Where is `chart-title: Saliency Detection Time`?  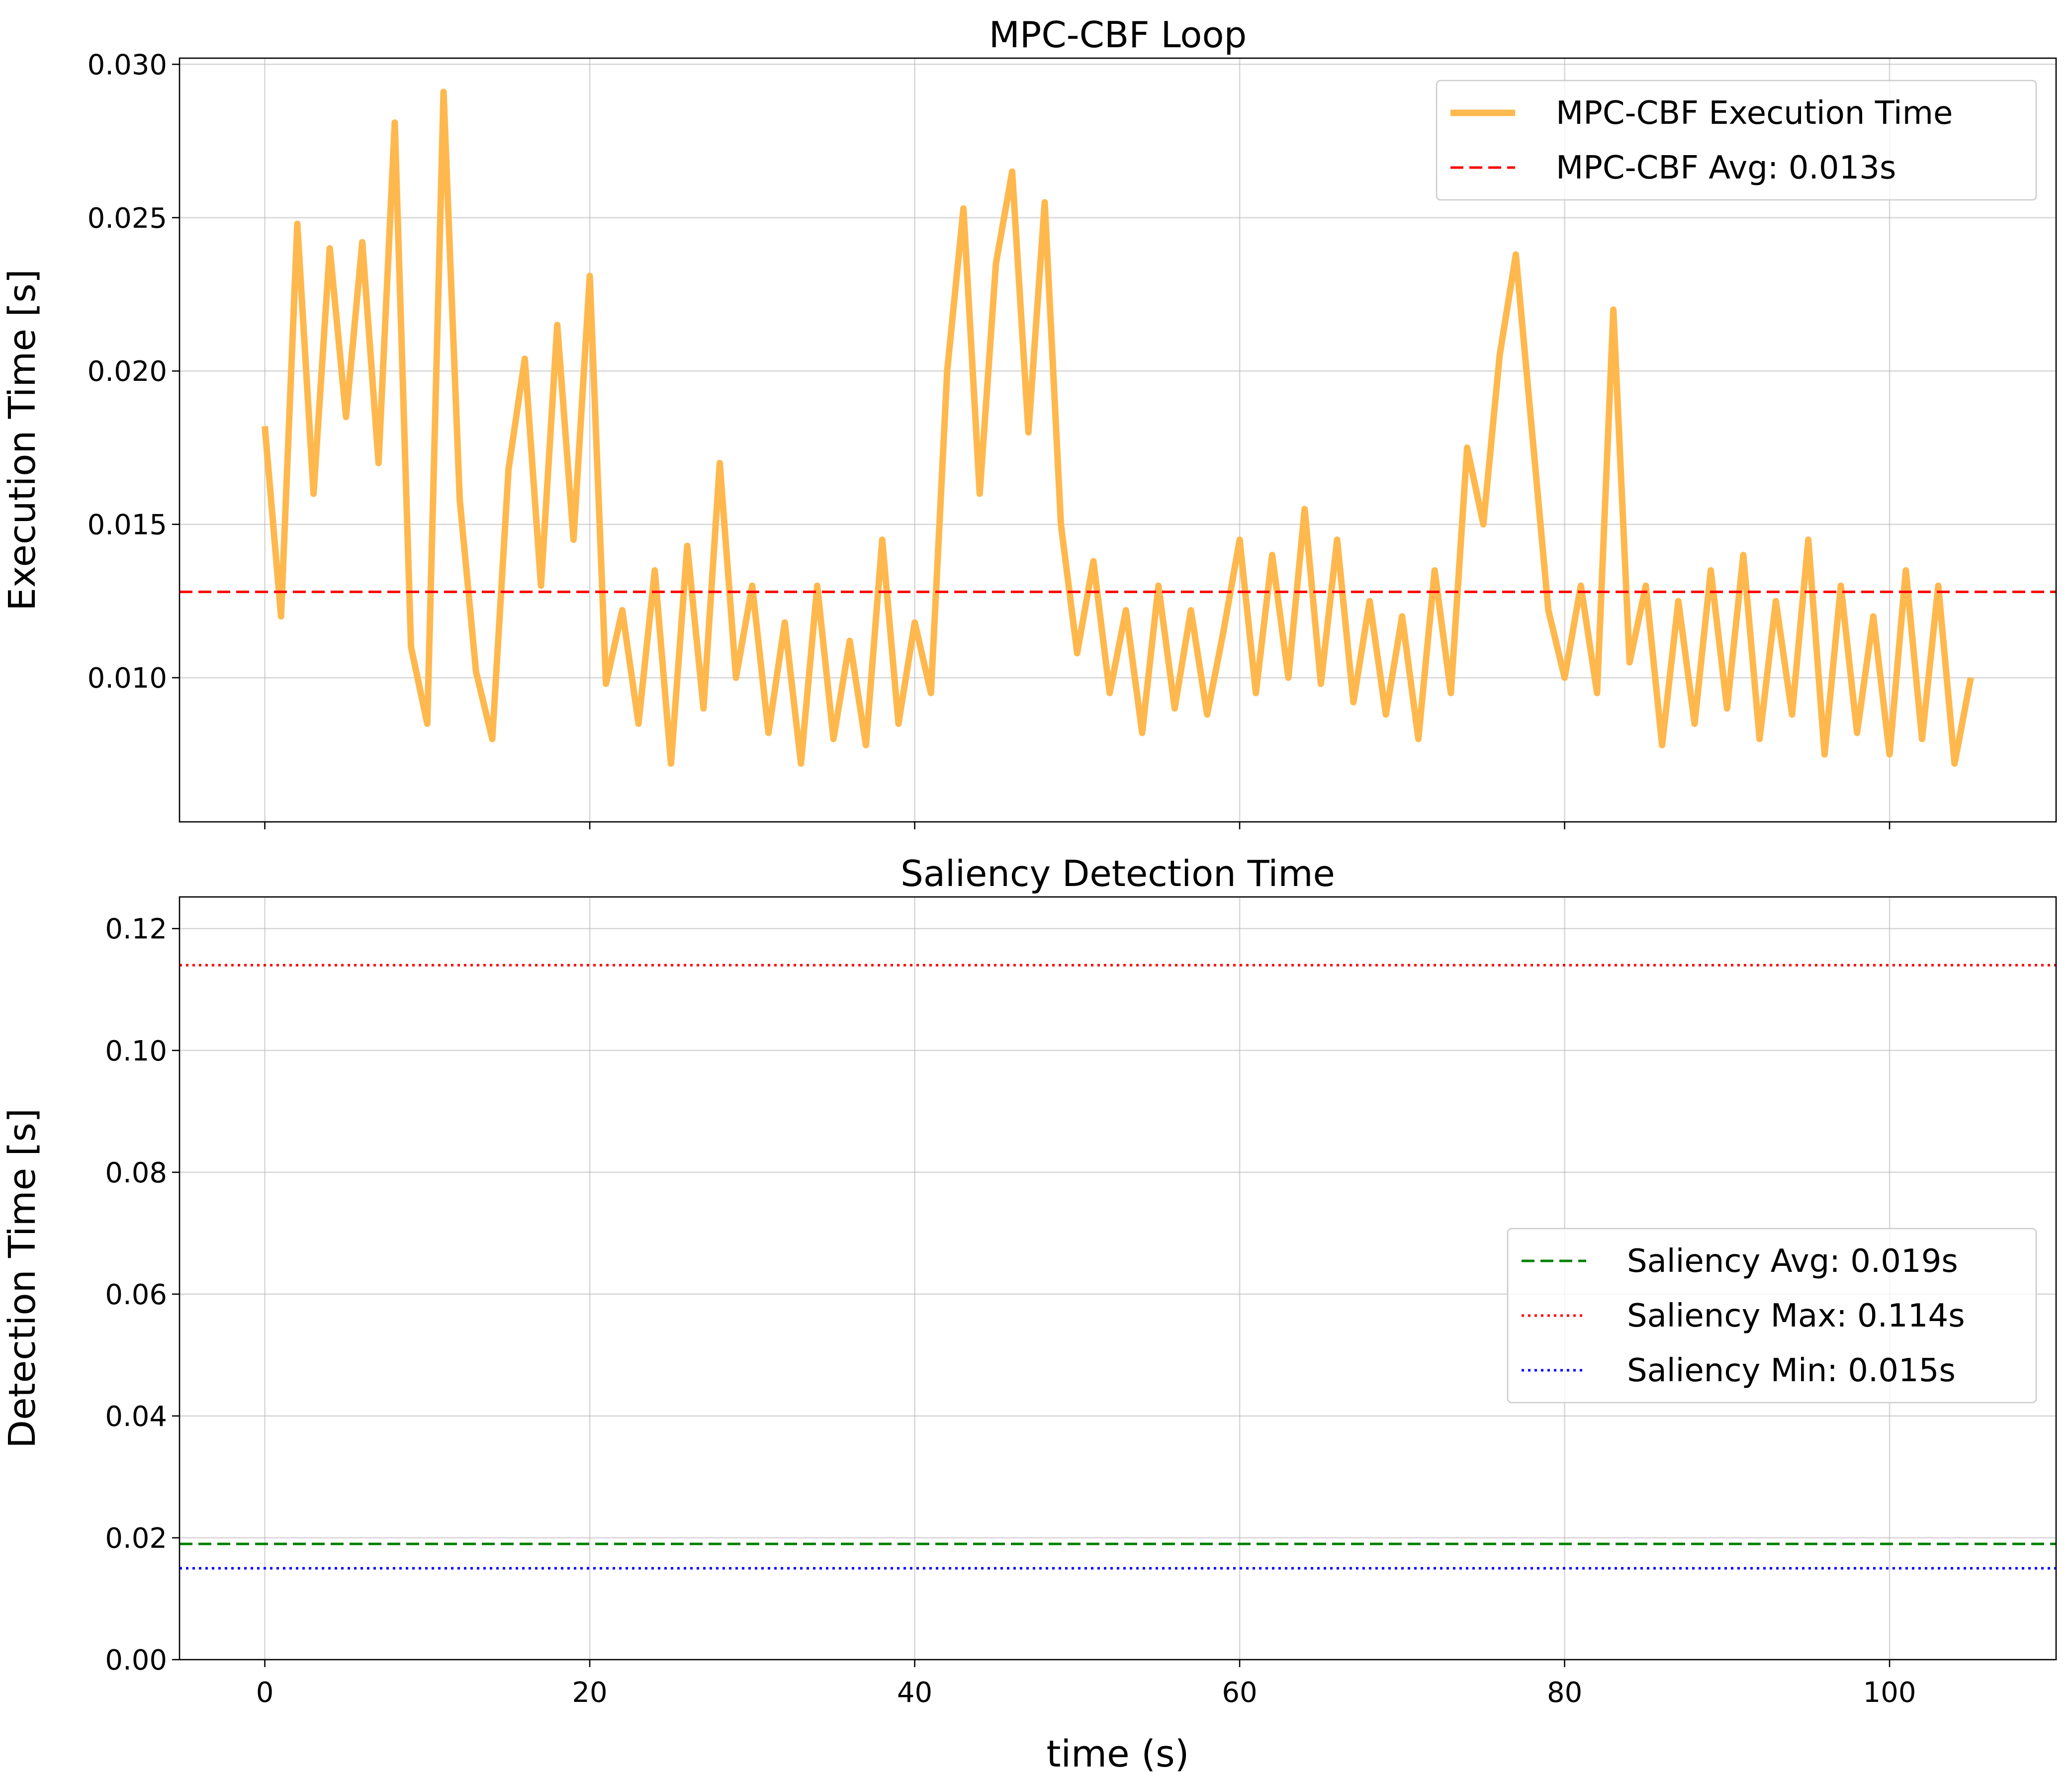
chart-title: Saliency Detection Time is located at coordinates (1118, 873).